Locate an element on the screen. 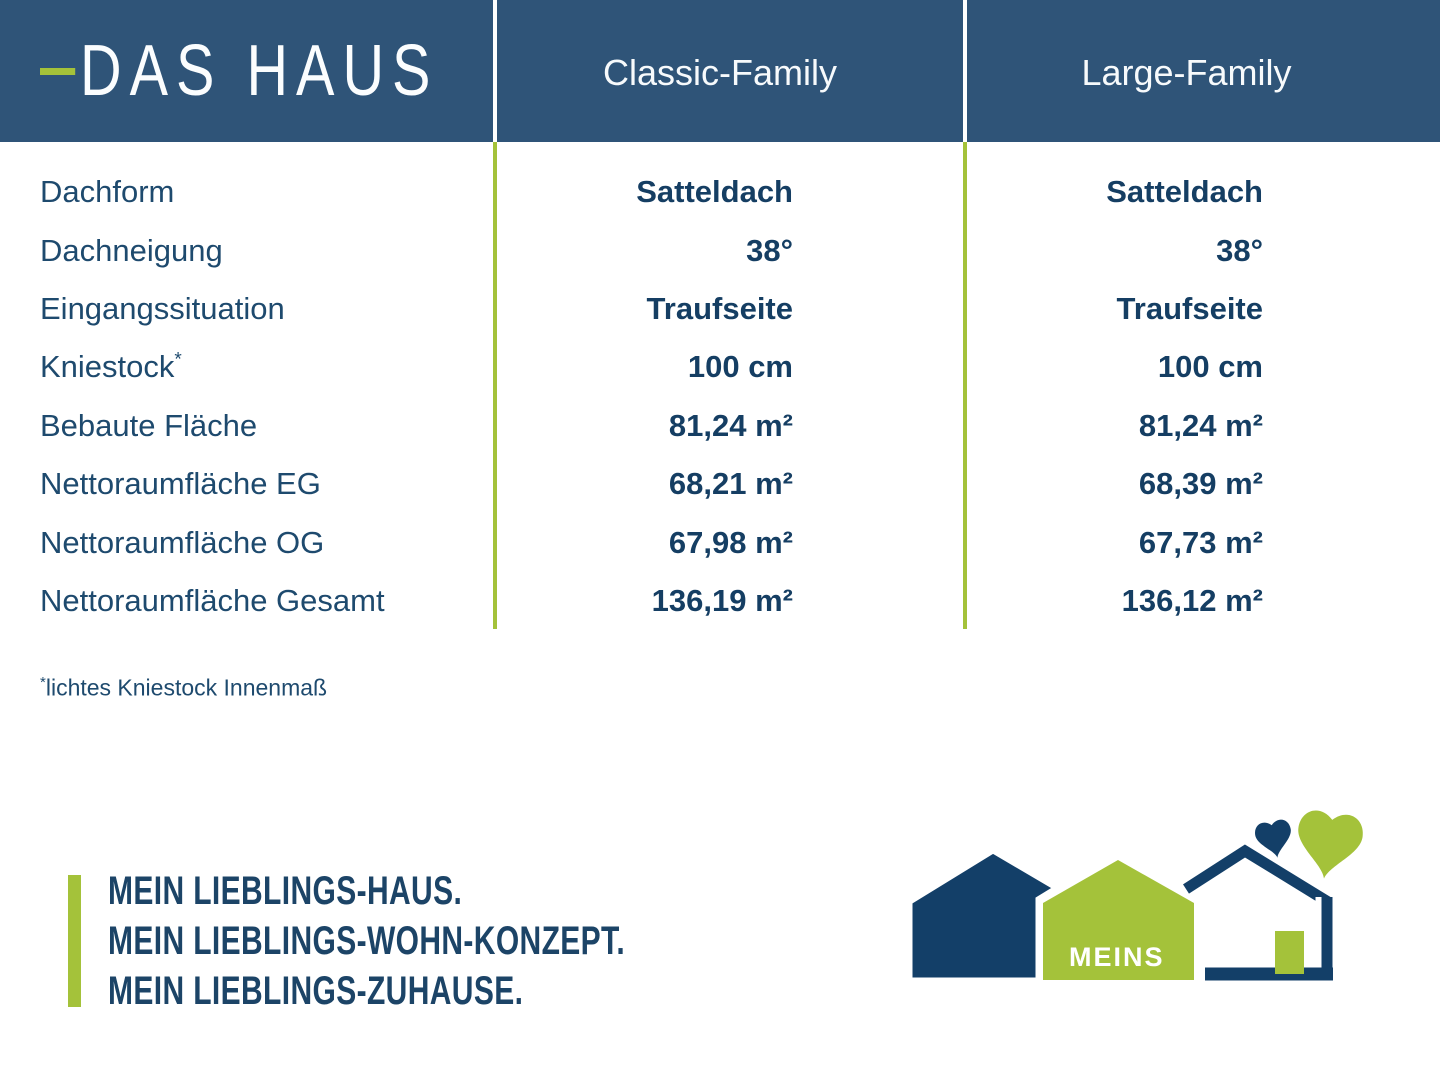  meins-houses-logo: MEINS is located at coordinates (1135, 896).